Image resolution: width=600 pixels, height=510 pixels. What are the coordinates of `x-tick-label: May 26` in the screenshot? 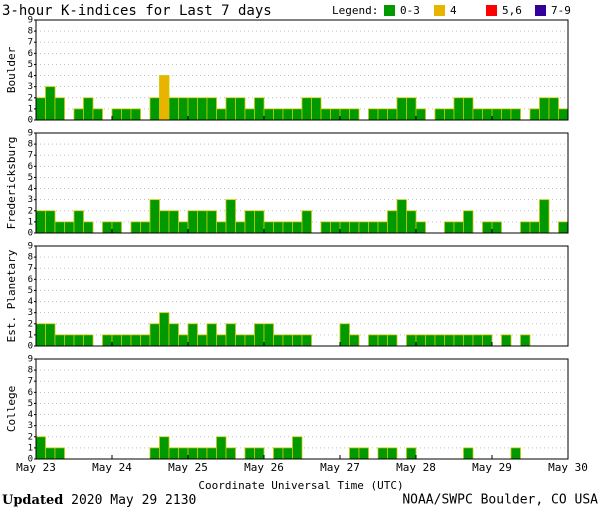 It's located at (264, 467).